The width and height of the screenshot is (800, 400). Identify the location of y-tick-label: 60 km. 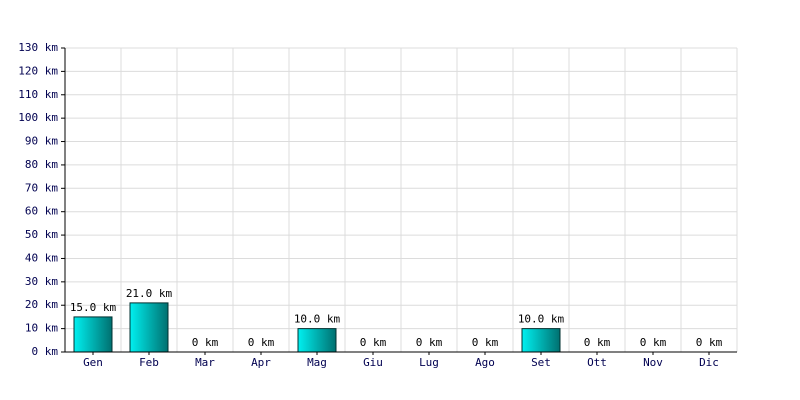
(41, 211).